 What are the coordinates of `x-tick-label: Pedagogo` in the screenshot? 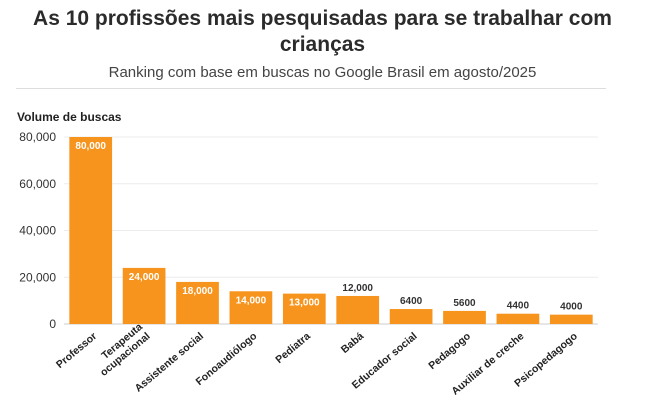 It's located at (449, 351).